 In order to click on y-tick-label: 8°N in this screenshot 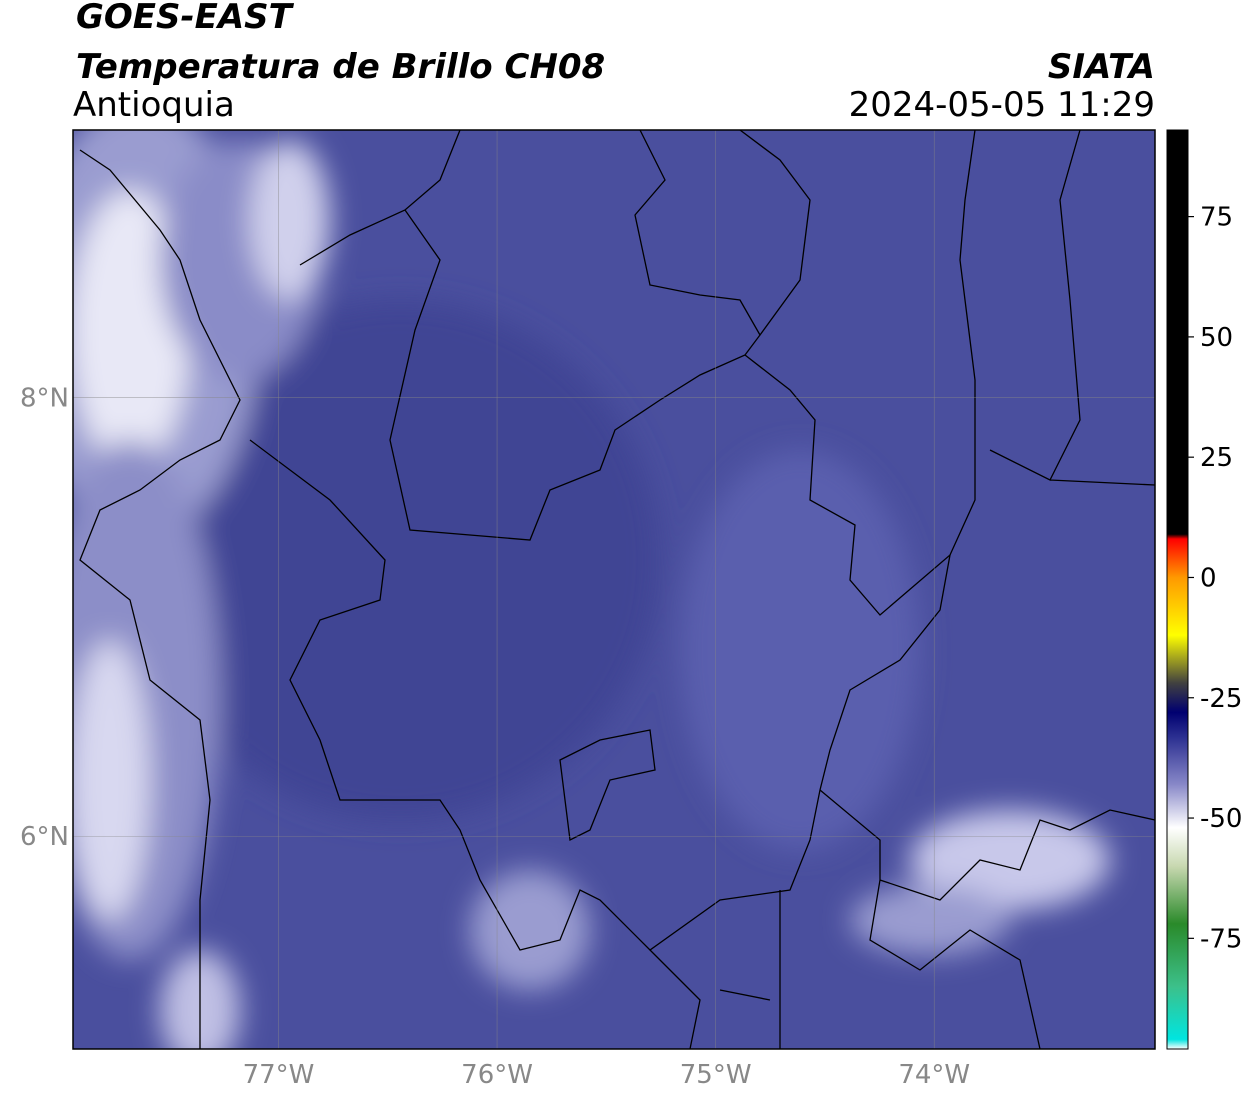, I will do `click(44, 399)`.